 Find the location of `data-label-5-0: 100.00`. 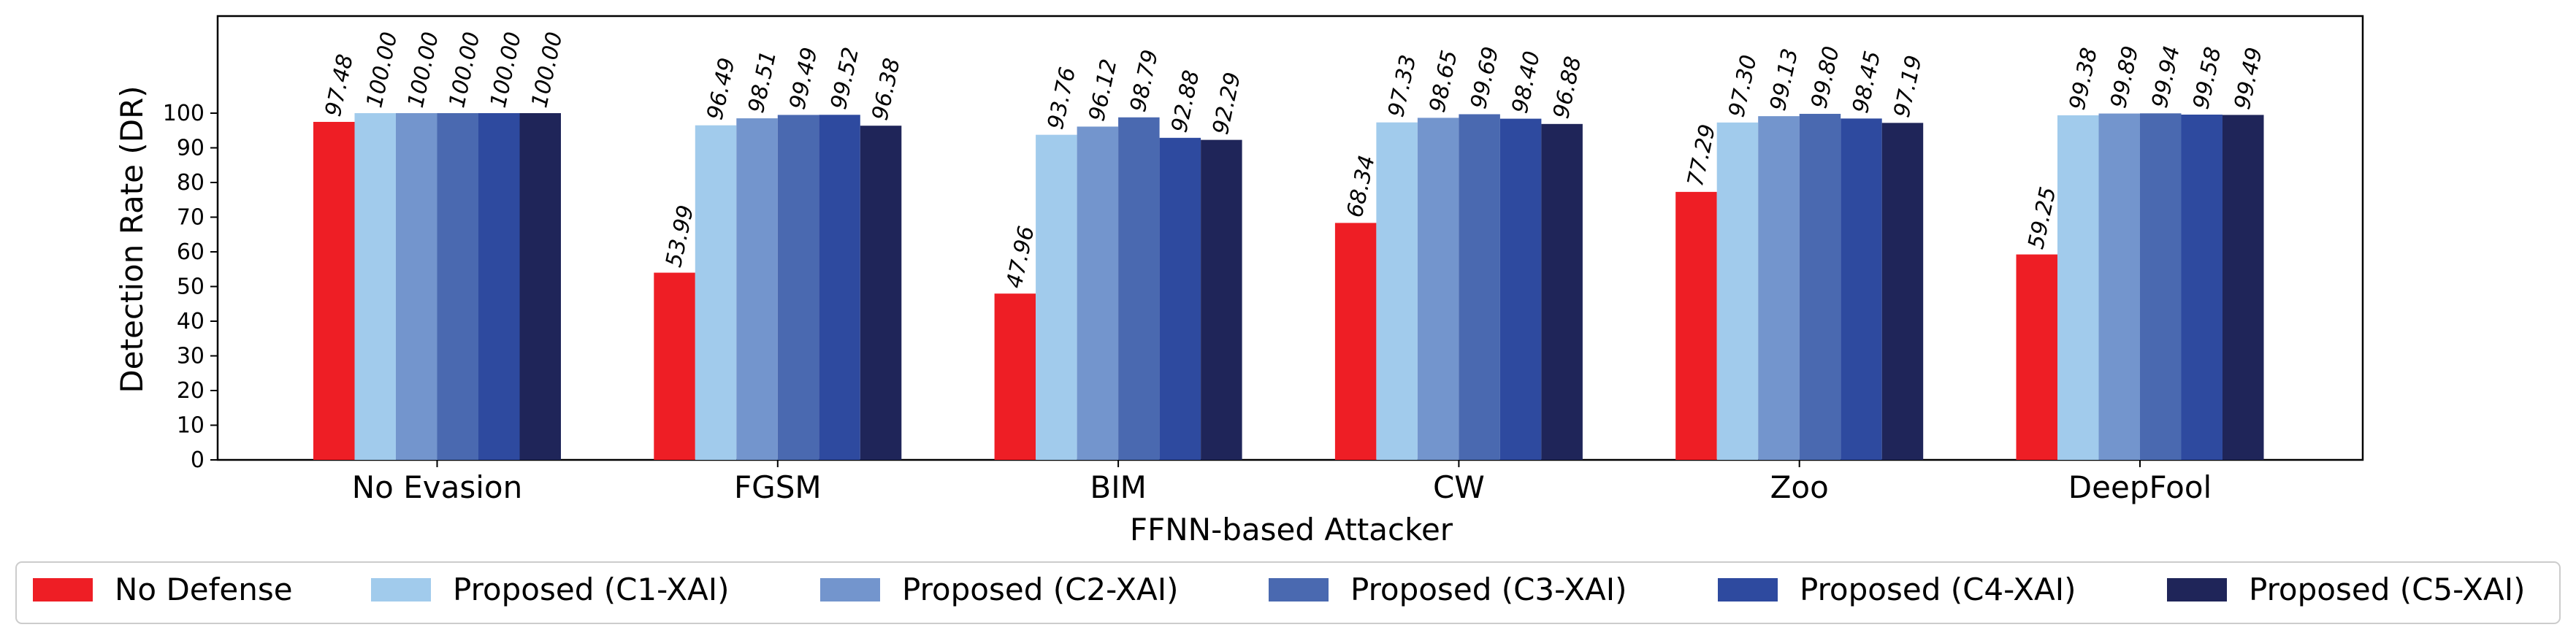

data-label-5-0: 100.00 is located at coordinates (547, 70).